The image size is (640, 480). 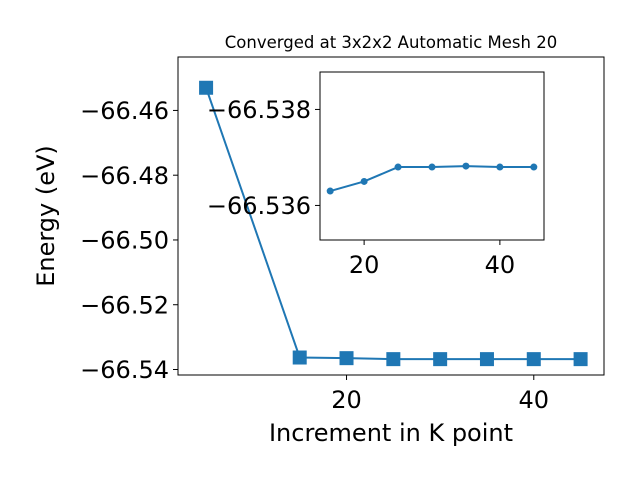 What do you see at coordinates (259, 206) in the screenshot?
I see `inset-y-tick-label: −66.536` at bounding box center [259, 206].